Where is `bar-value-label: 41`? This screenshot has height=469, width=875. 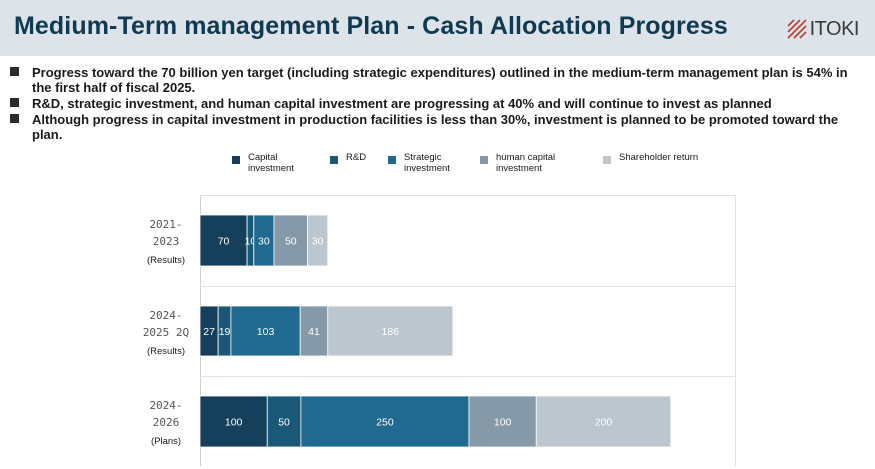 bar-value-label: 41 is located at coordinates (314, 332).